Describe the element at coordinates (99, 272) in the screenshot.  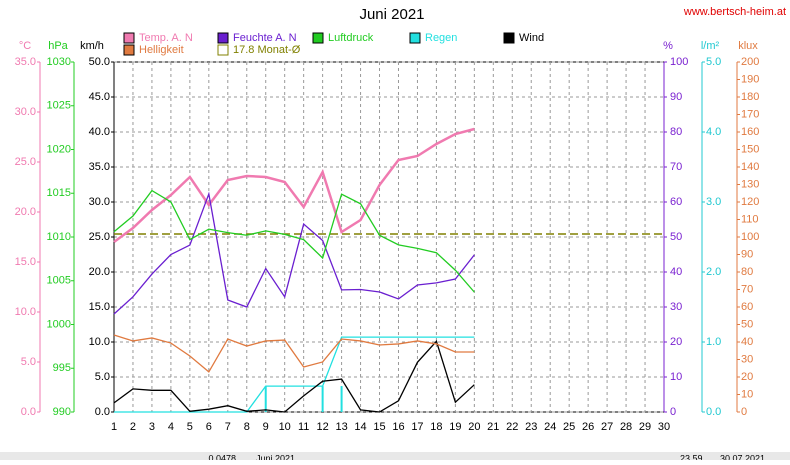
I see `y-tick-label: 20.0` at that location.